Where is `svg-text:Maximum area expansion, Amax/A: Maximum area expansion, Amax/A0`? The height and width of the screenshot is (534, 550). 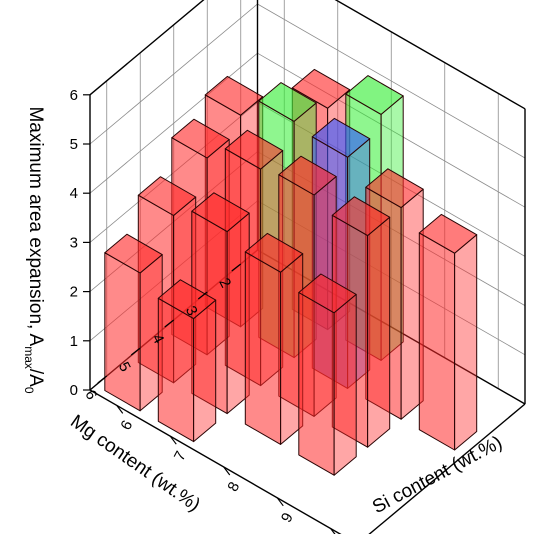 svg-text:Maximum area expansion, Amax/A: Maximum area expansion, Amax/A0 is located at coordinates (34, 249).